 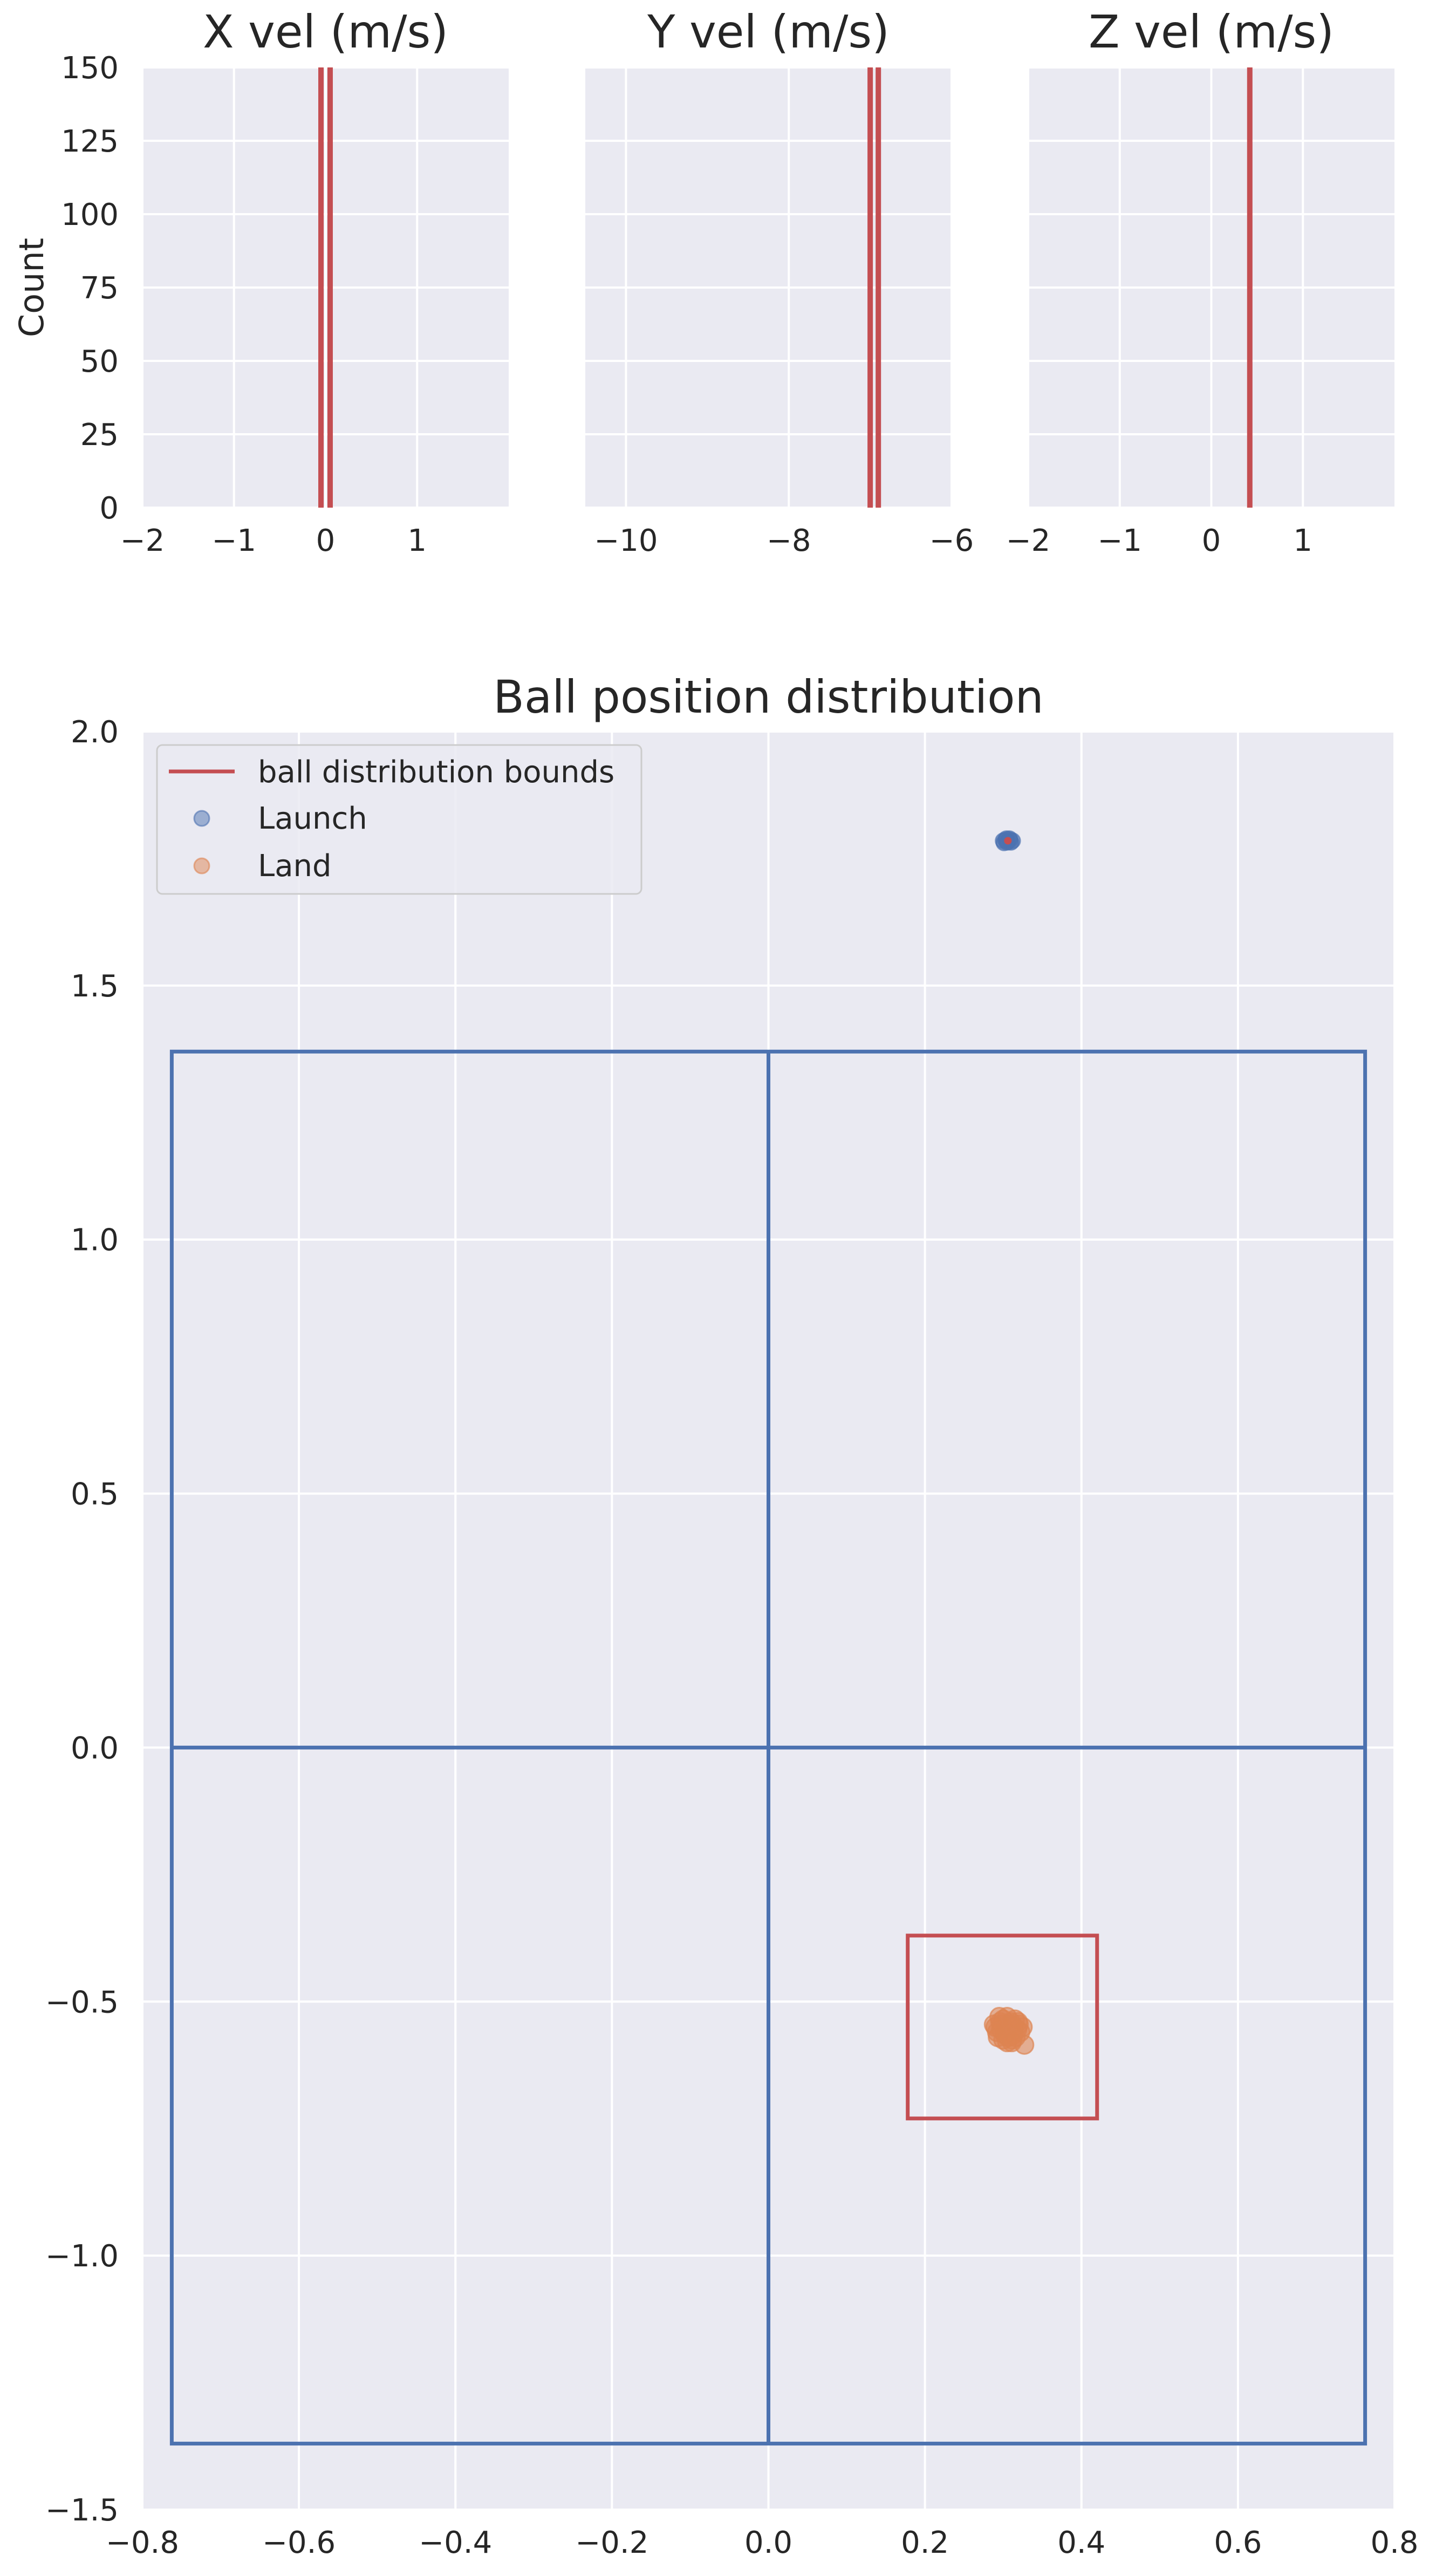 I want to click on x-tick-label: 0.0, so click(x=768, y=2542).